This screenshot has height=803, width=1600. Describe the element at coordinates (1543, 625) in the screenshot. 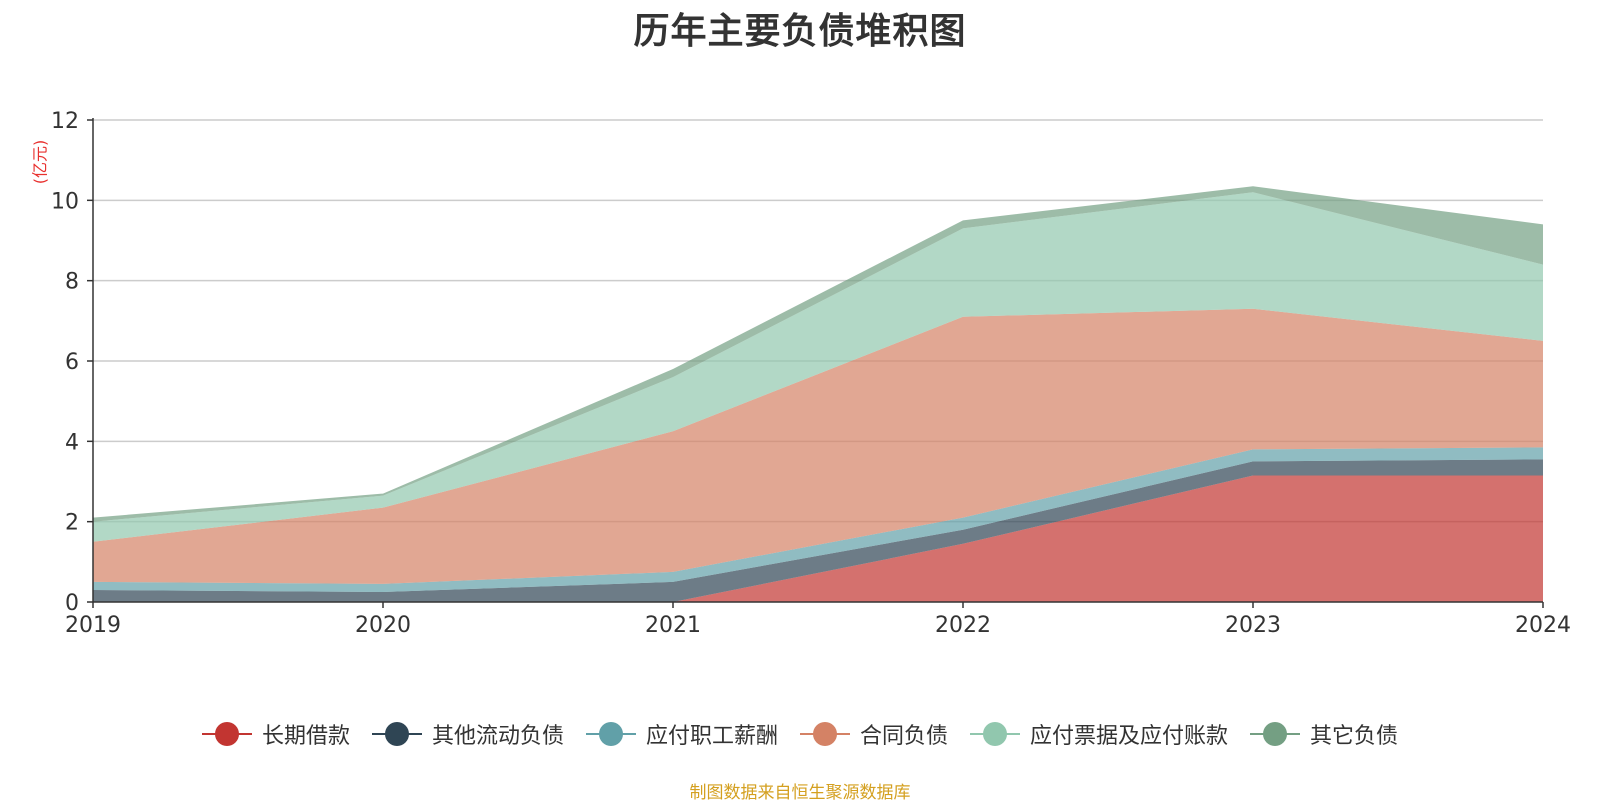

I see `x-tick-label: 2024` at that location.